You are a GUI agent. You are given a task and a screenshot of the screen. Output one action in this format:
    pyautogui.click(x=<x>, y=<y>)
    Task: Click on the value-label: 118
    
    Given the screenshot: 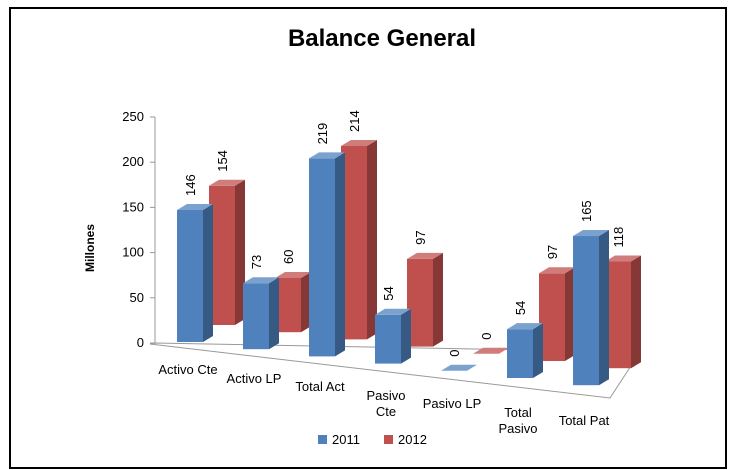 What is the action you would take?
    pyautogui.click(x=618, y=237)
    